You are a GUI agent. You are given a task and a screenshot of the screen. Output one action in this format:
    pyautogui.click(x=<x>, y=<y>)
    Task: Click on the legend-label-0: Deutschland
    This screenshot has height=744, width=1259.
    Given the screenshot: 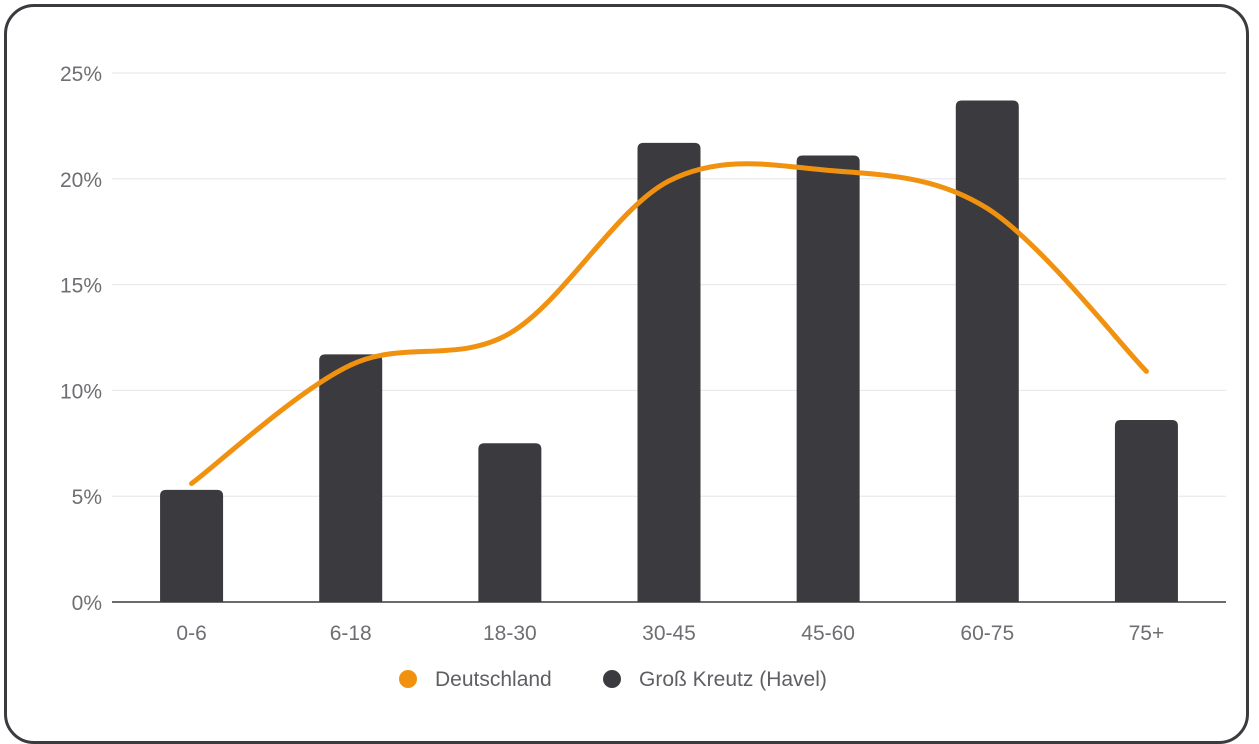 What is the action you would take?
    pyautogui.click(x=493, y=679)
    